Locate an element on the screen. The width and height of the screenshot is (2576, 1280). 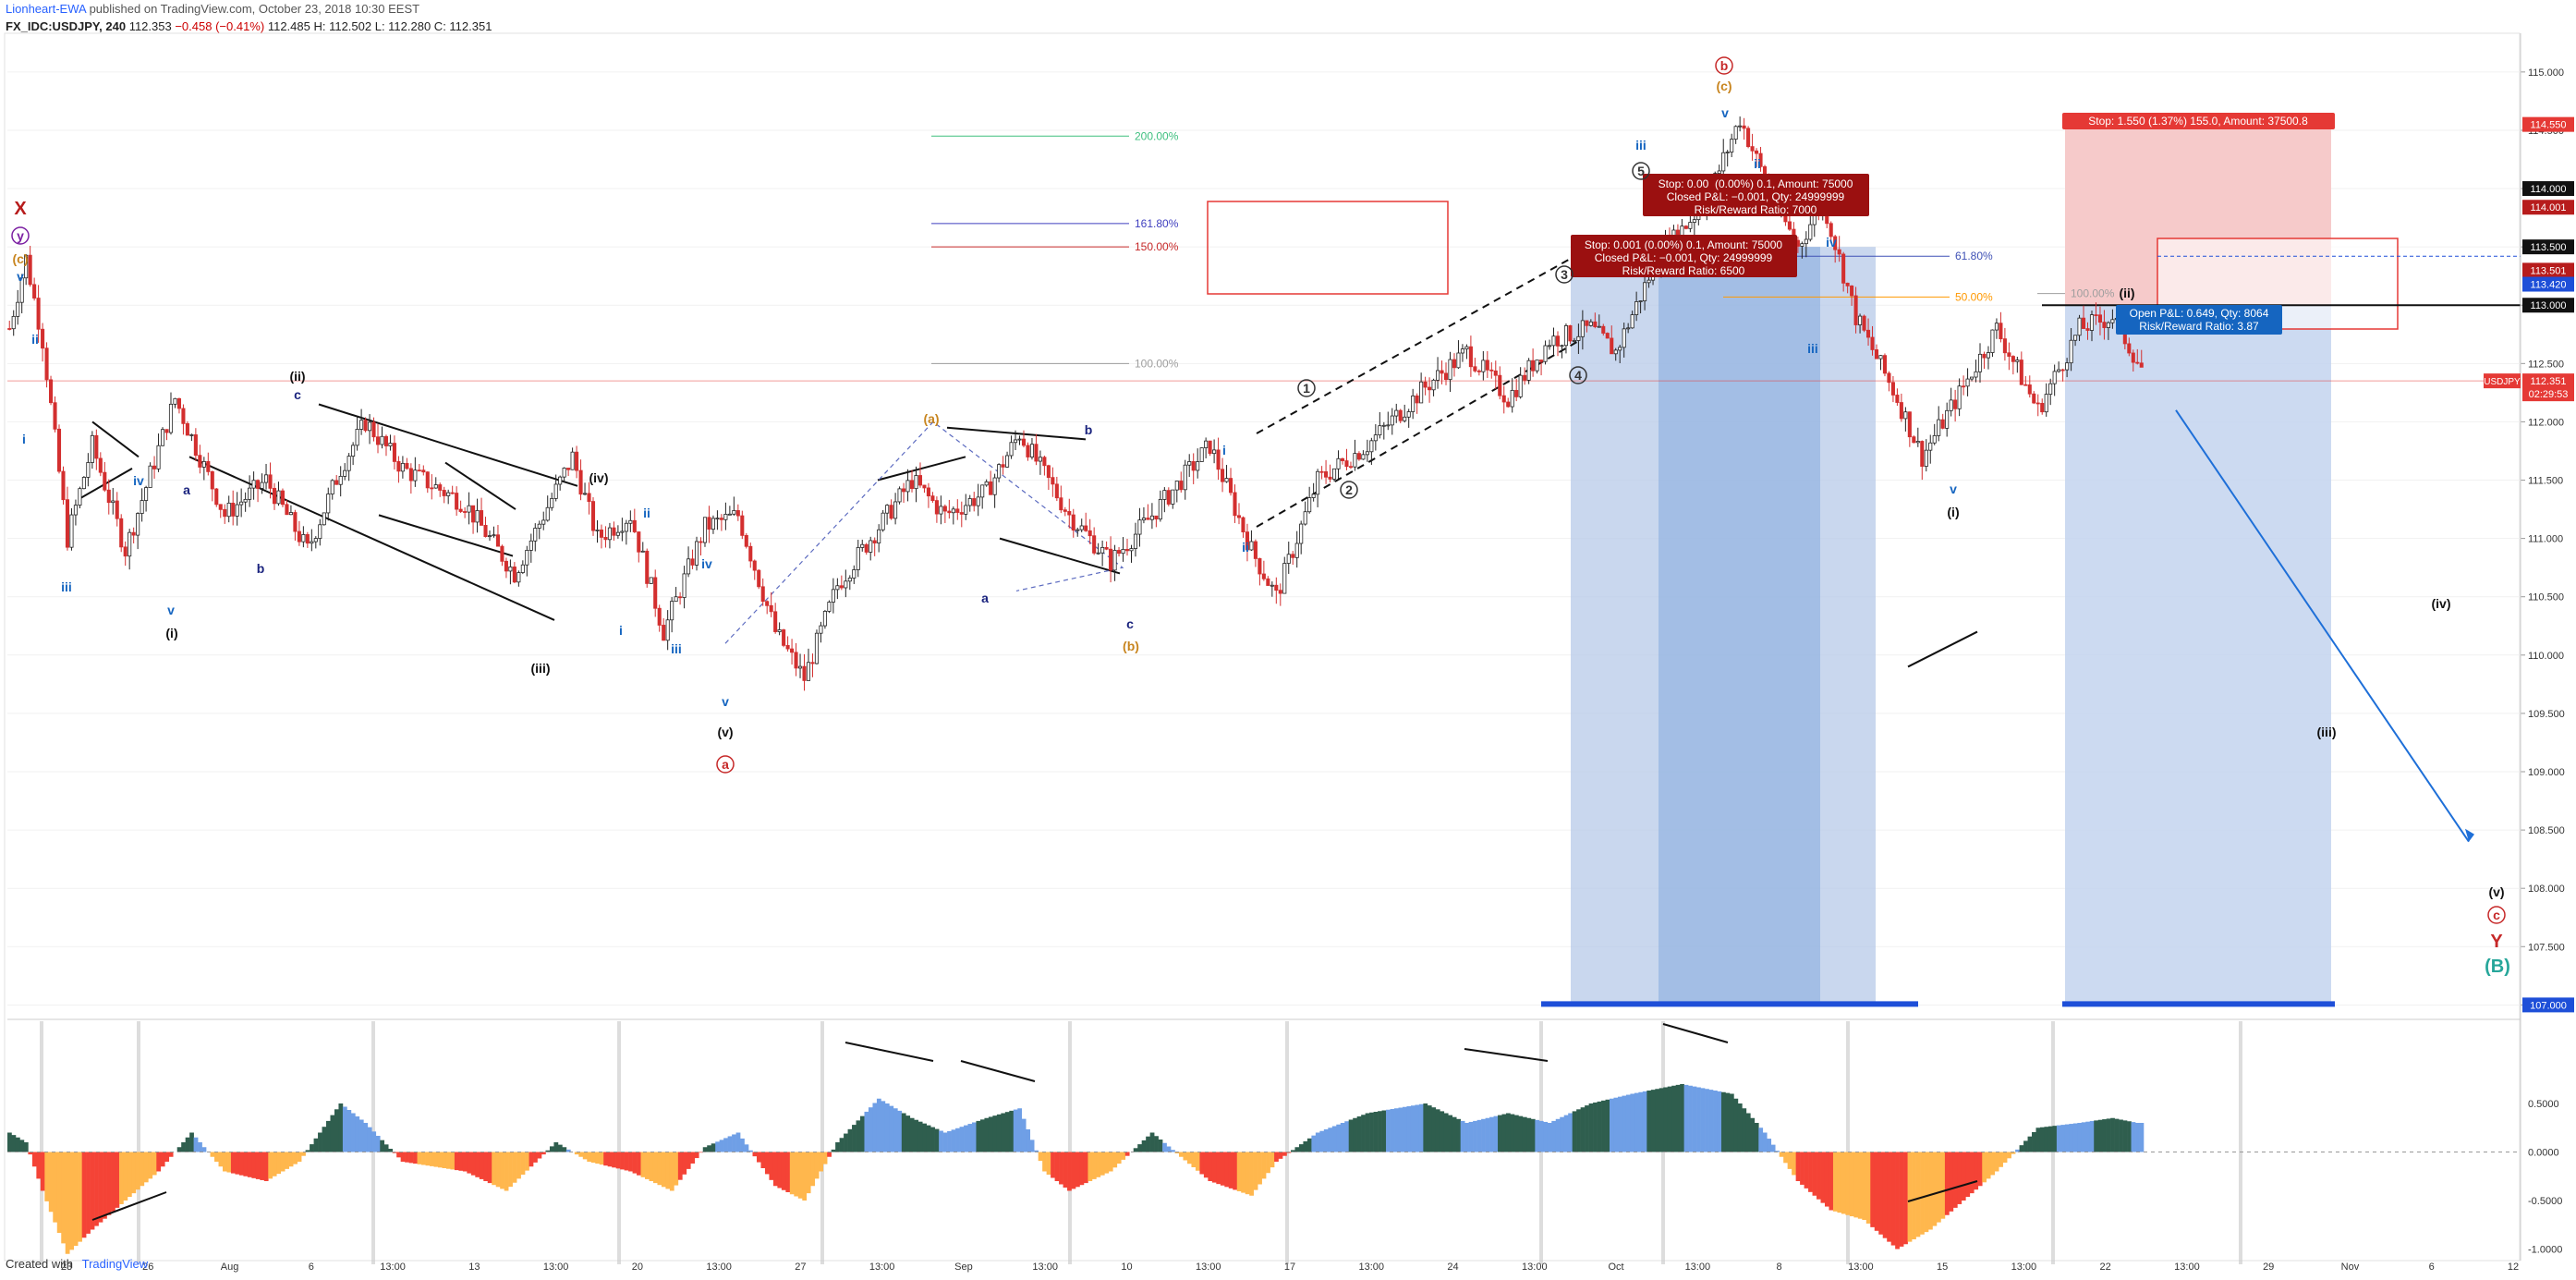
time-tick-label: 26 is located at coordinates (147, 1267).